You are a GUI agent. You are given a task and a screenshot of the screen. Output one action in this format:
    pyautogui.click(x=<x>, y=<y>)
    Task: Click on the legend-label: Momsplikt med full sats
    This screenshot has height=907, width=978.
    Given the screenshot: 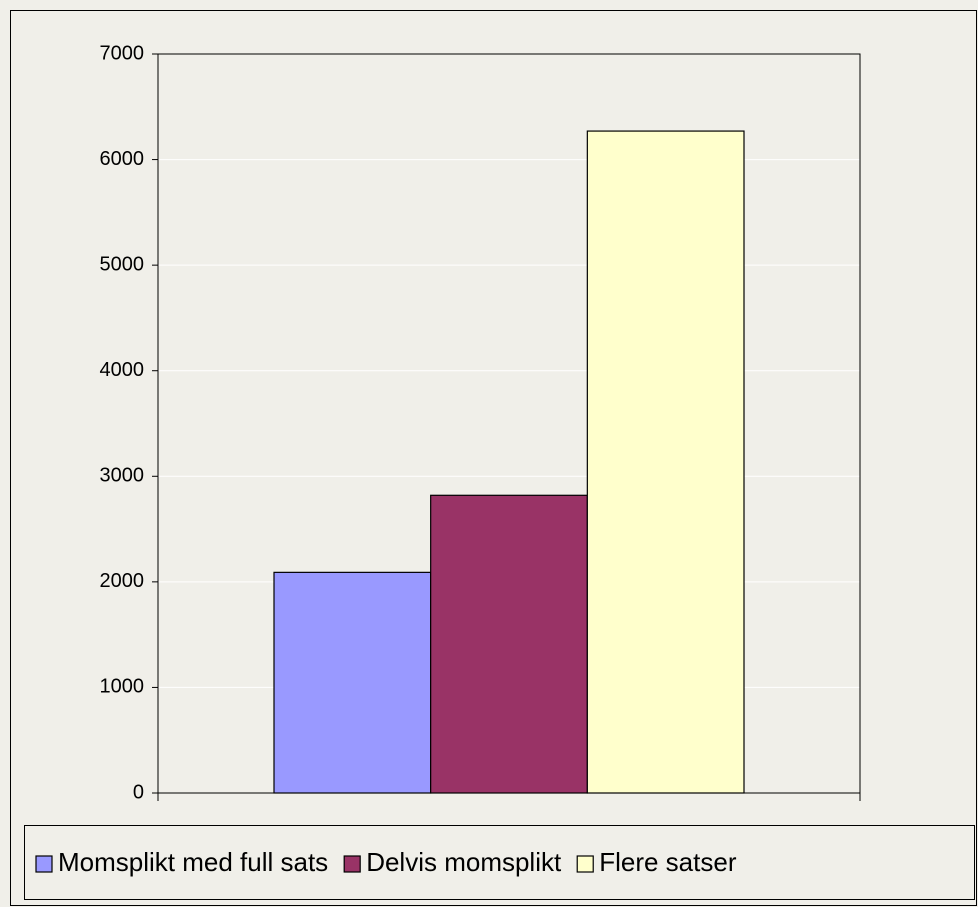 What is the action you would take?
    pyautogui.click(x=193, y=862)
    